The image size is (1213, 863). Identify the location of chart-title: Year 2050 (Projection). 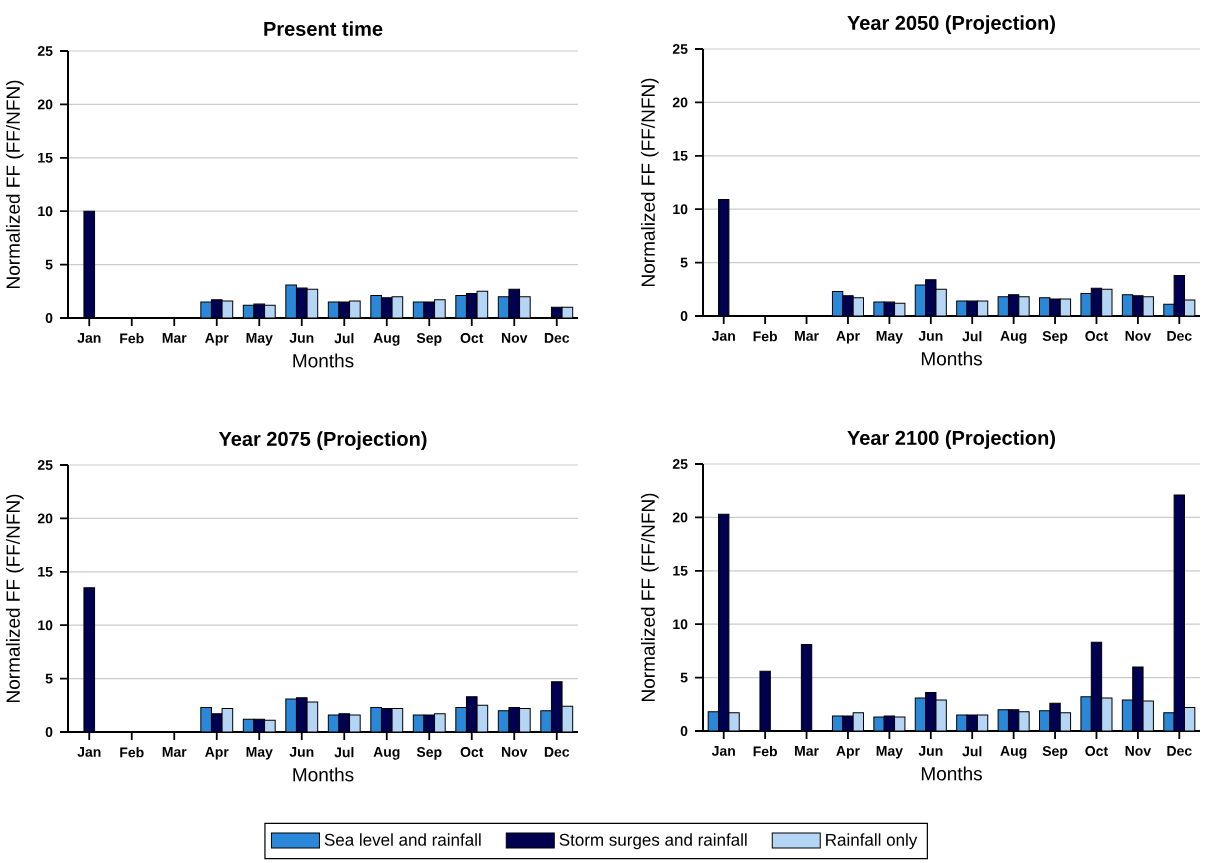
(951, 24).